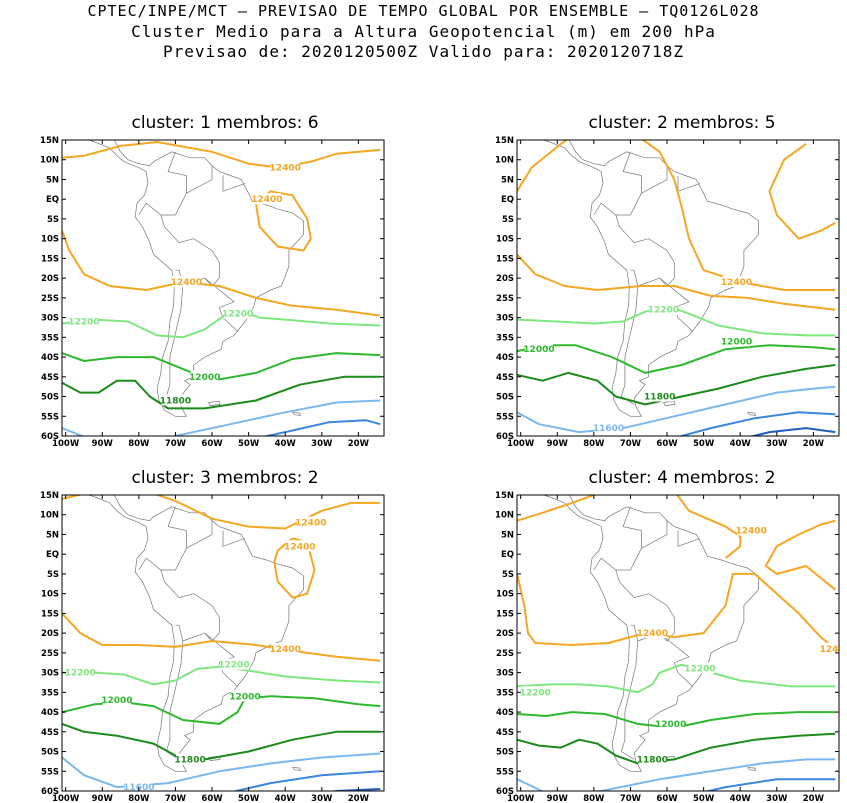 The image size is (847, 803). Describe the element at coordinates (50, 378) in the screenshot. I see `lat-tick-label: 45S` at that location.